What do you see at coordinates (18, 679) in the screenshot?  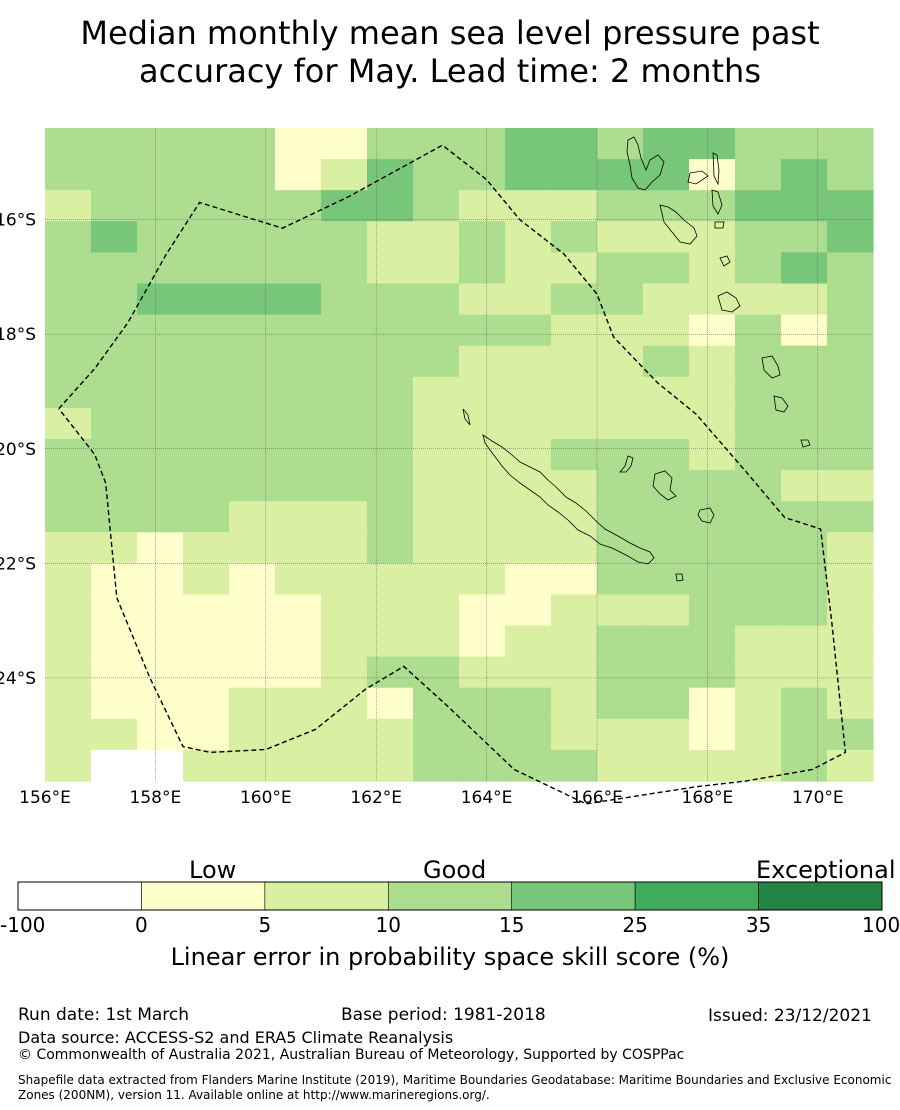 I see `y-tick-label: 24°S` at bounding box center [18, 679].